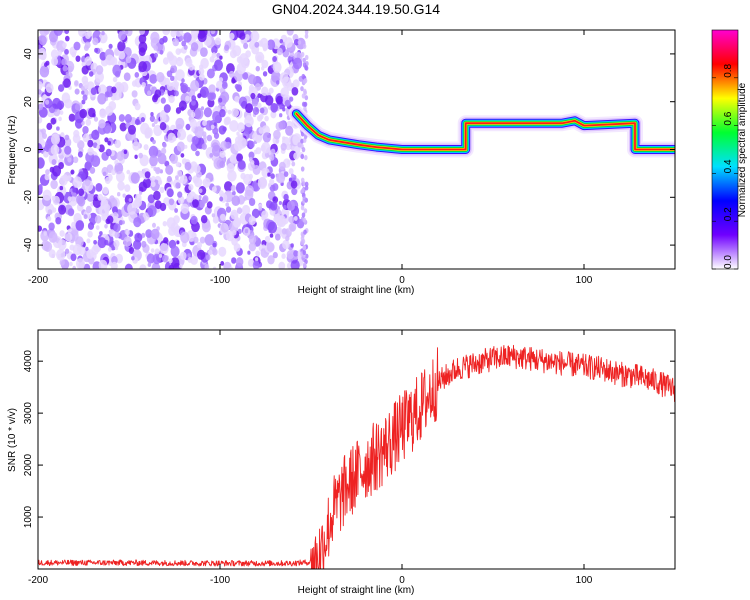  I want to click on y-tick-label: -40, so click(28, 244).